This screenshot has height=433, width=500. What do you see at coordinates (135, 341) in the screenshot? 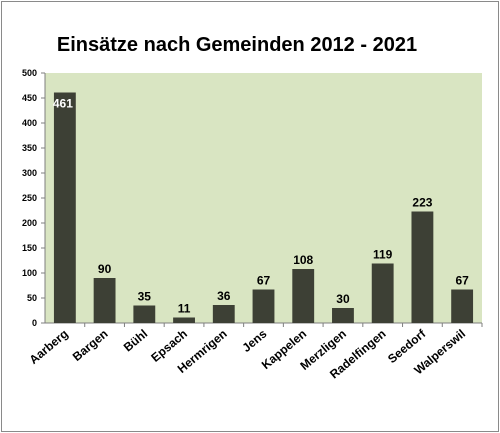
I see `x-tick-label: Bühl` at bounding box center [135, 341].